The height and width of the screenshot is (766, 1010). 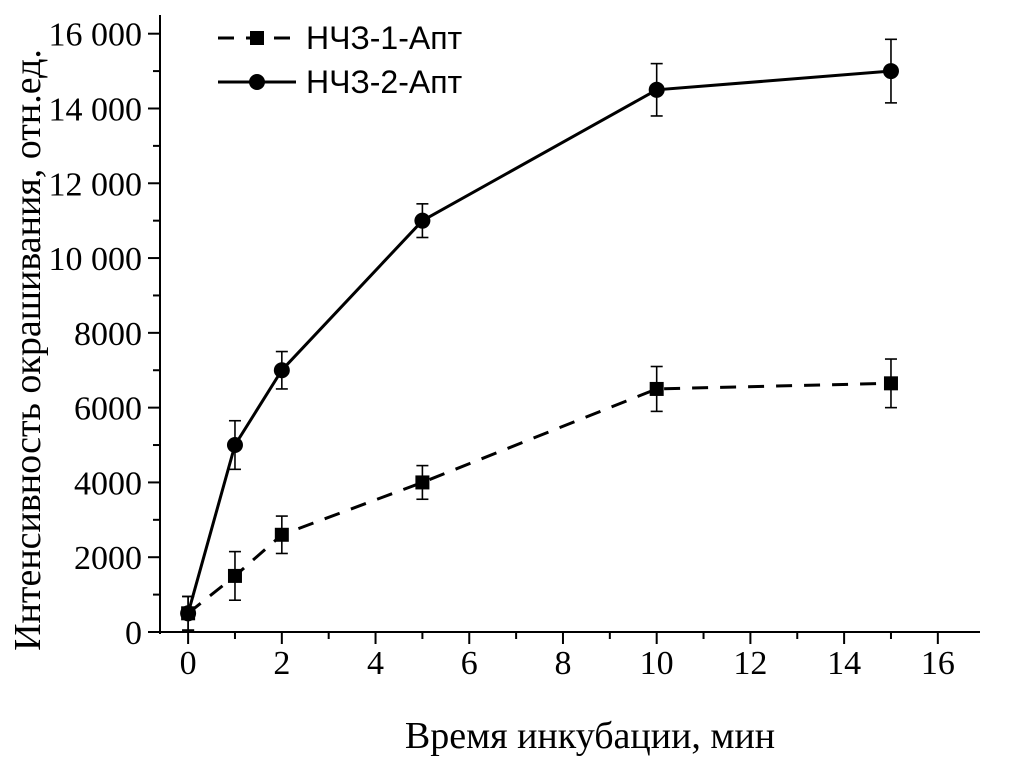 I want to click on y-axis-title: Интенсивность окрашивания, отн.ед., so click(x=28, y=350).